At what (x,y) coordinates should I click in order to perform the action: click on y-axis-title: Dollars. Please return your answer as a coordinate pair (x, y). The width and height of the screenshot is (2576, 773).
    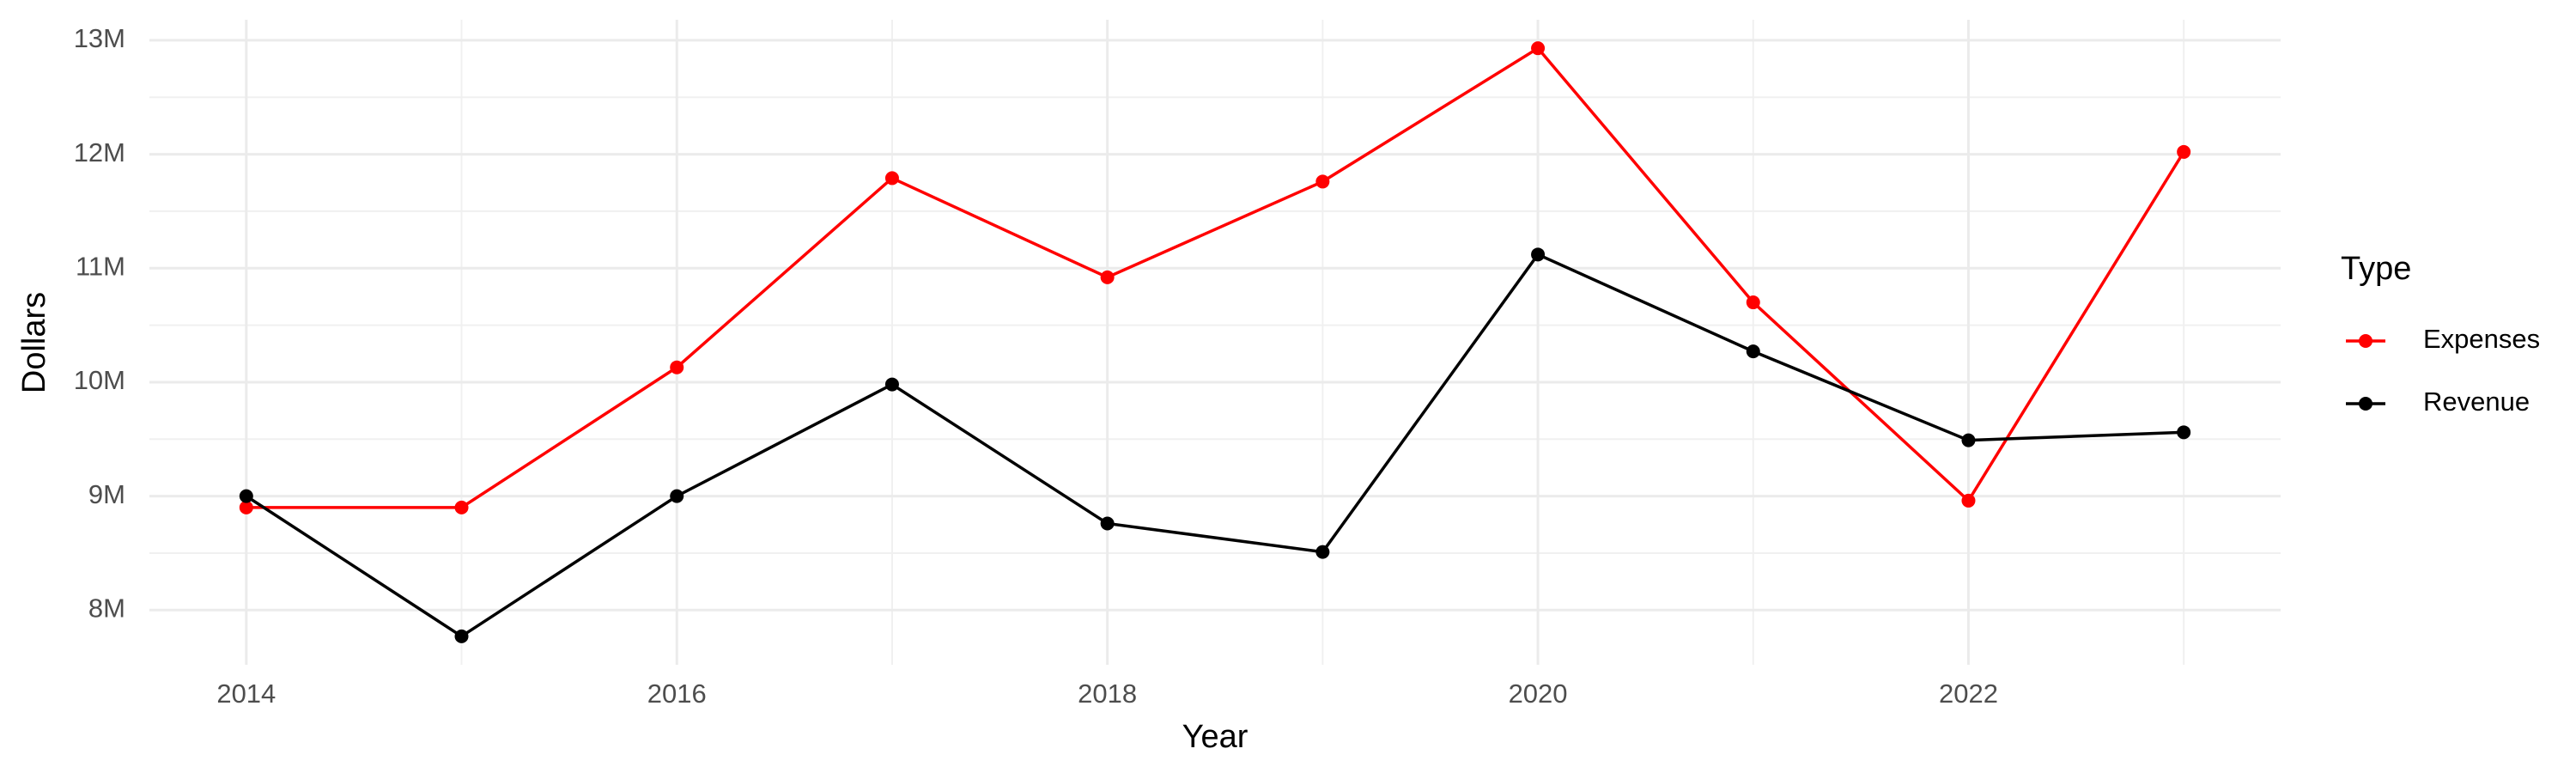
    Looking at the image, I should click on (34, 342).